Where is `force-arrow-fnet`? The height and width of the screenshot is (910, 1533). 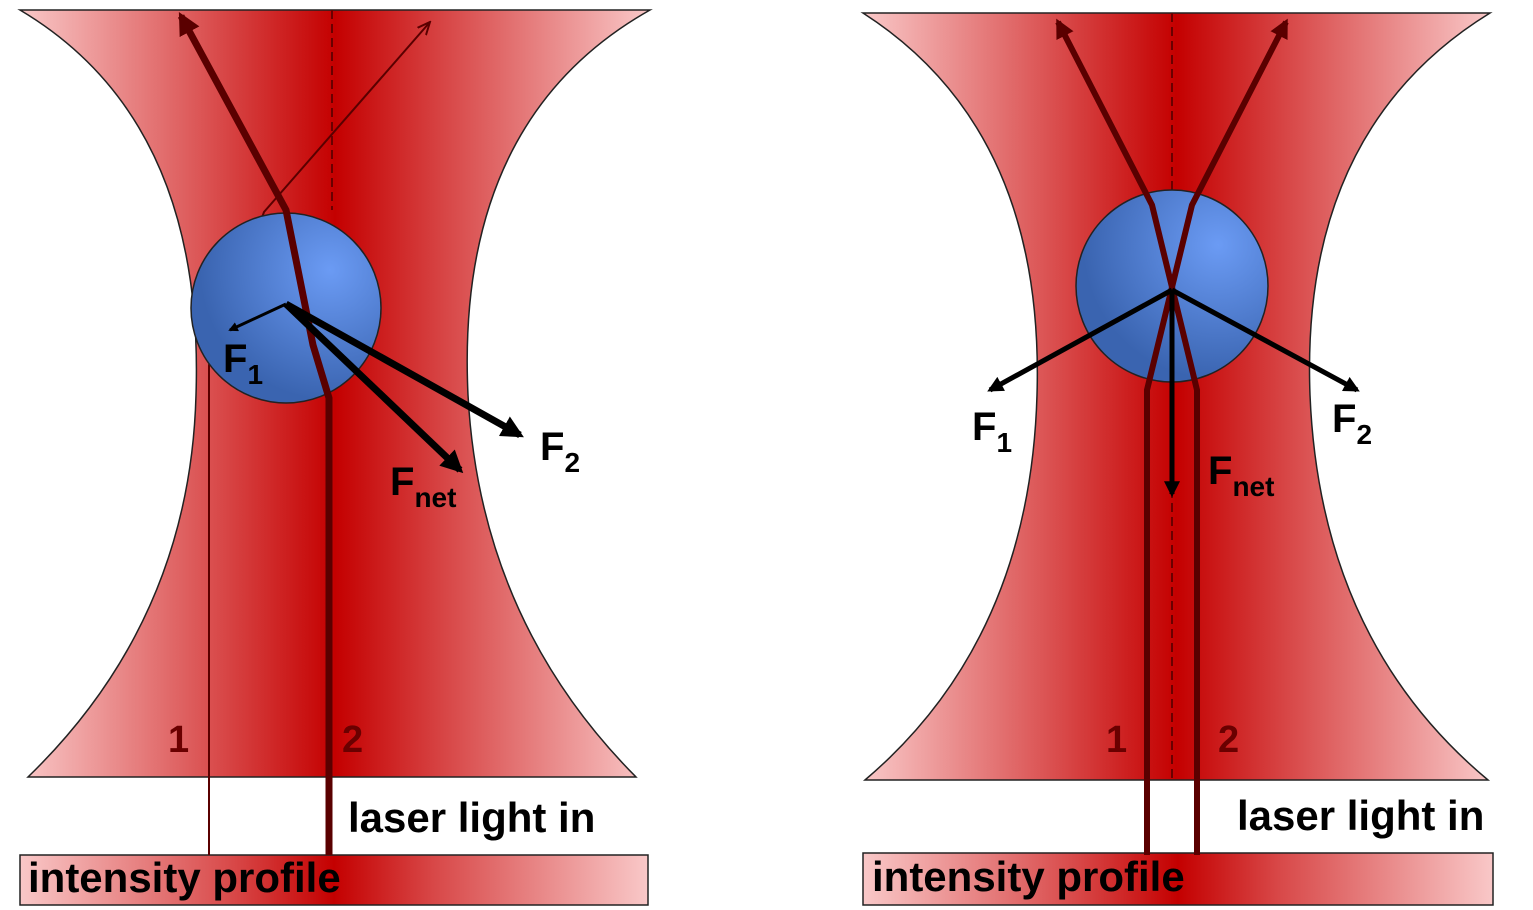 force-arrow-fnet is located at coordinates (373, 387).